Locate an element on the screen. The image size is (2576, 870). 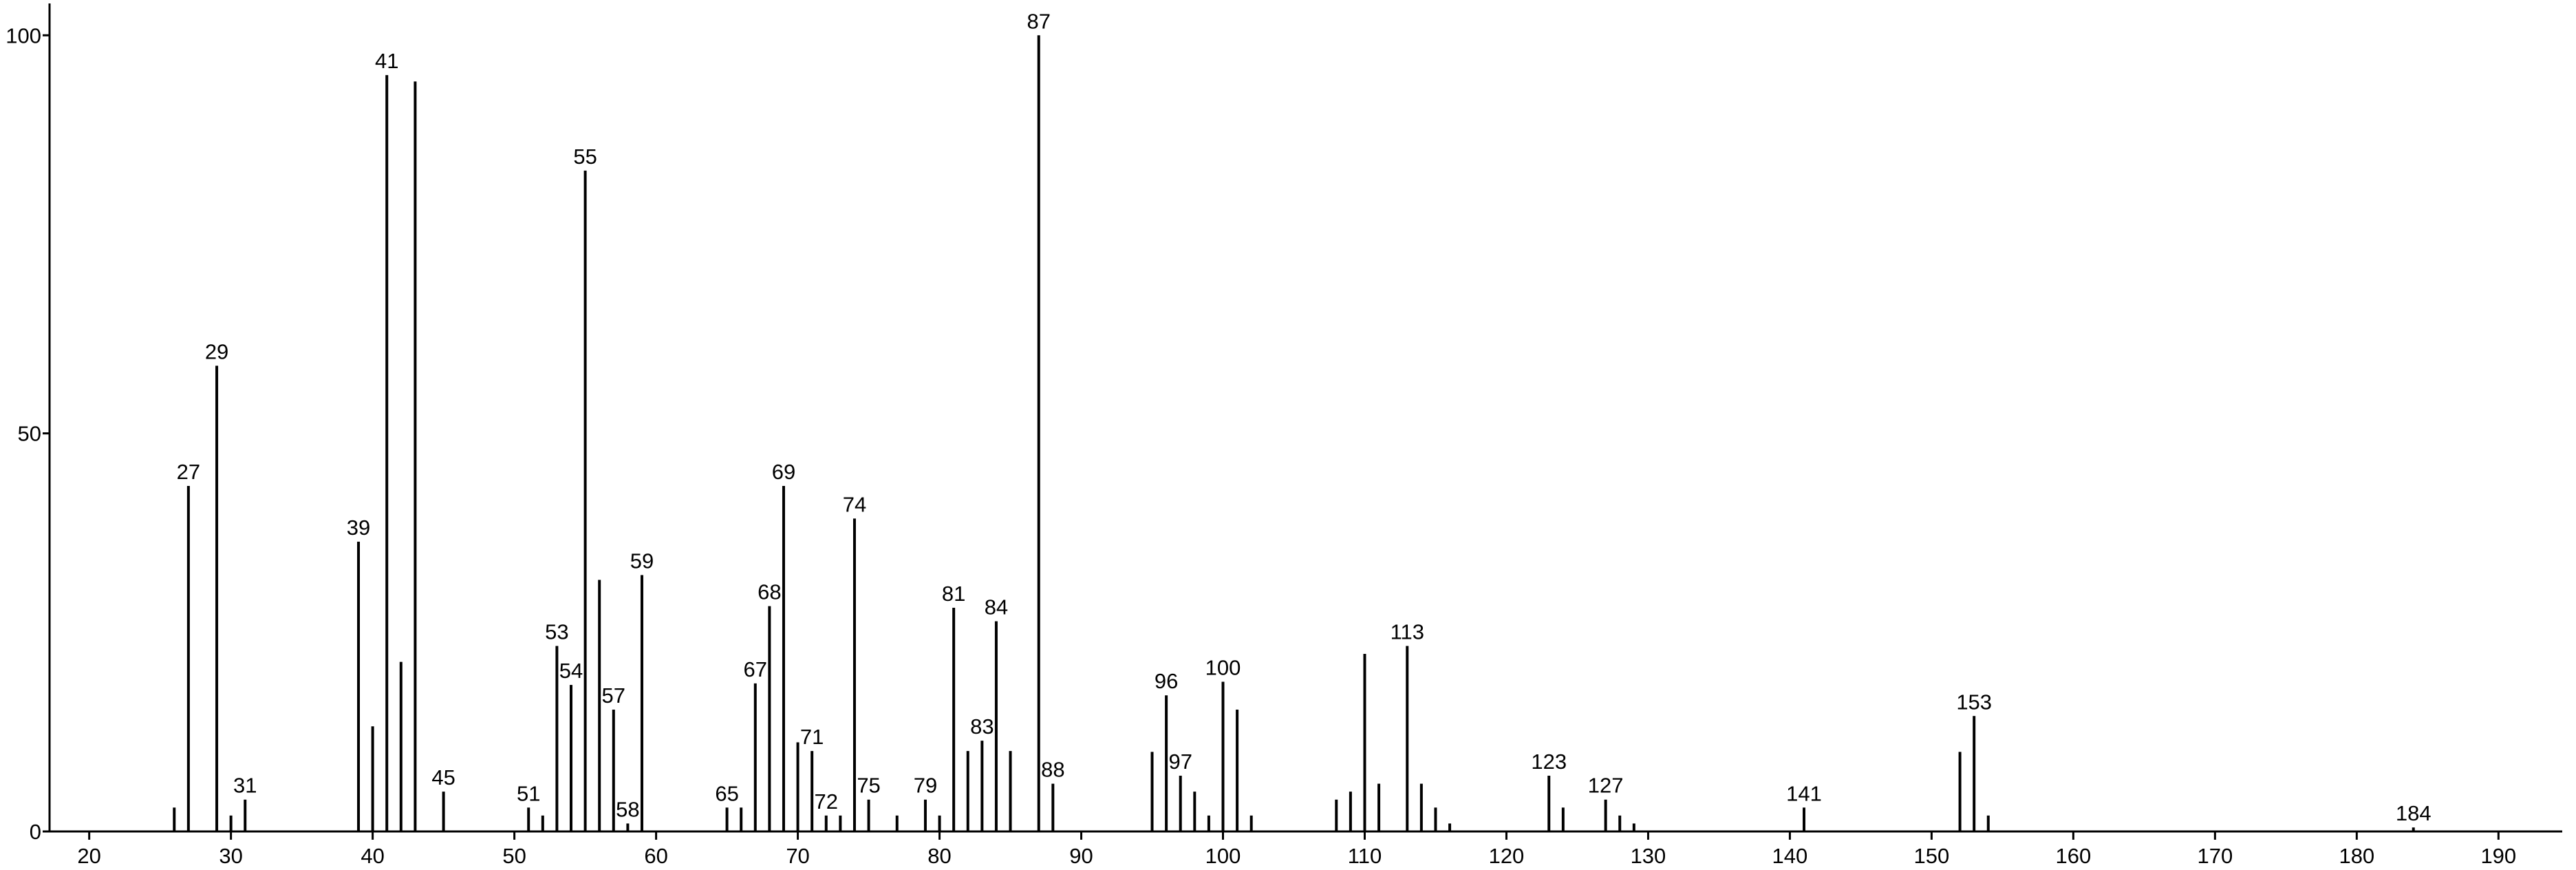
peak-label: 96 is located at coordinates (1166, 681).